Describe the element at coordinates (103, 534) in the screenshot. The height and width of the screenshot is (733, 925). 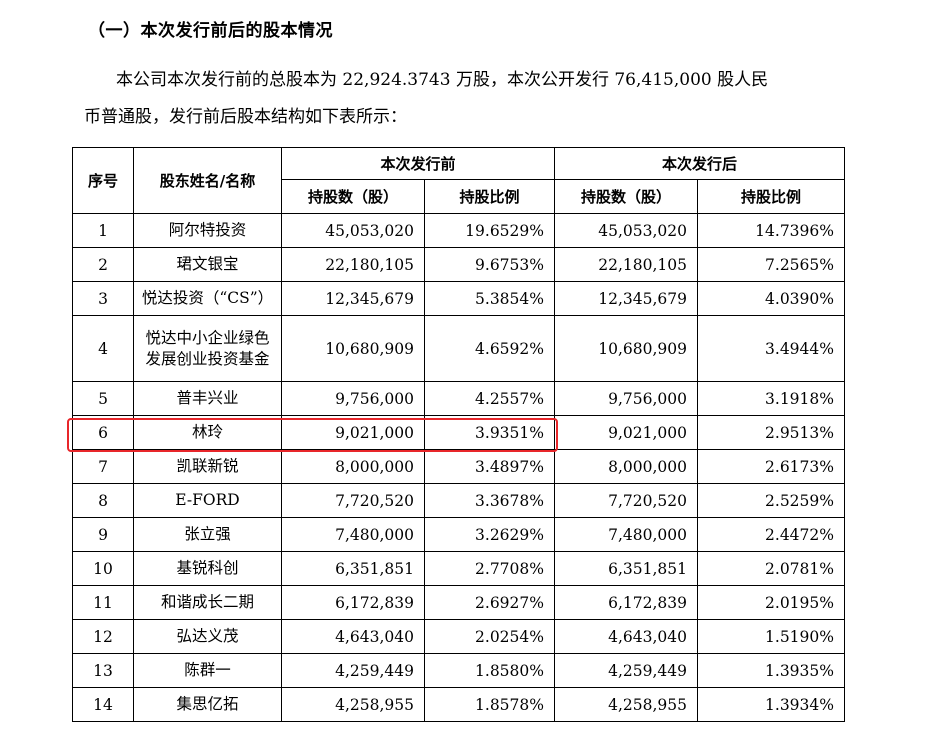
I see `cell-seq: 9` at that location.